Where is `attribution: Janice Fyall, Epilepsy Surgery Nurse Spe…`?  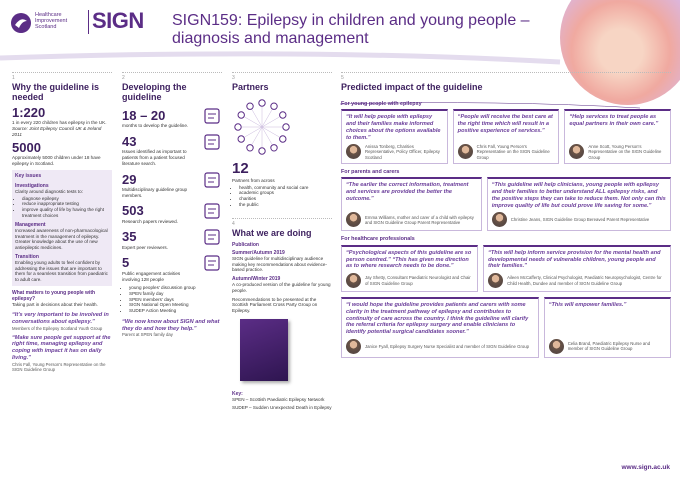
attribution: Janice Fyall, Epilepsy Surgery Nurse Spe… is located at coordinates (447, 346).